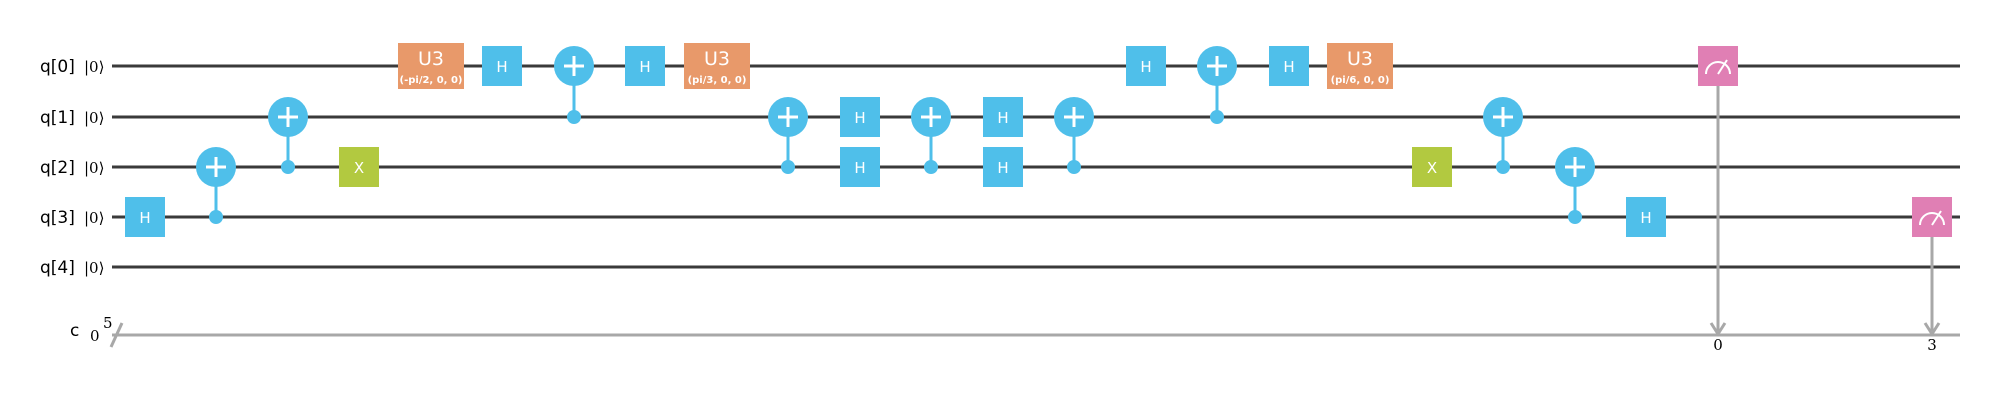 The width and height of the screenshot is (1999, 420). Describe the element at coordinates (108, 323) in the screenshot. I see `classical-bus-width: 5` at that location.